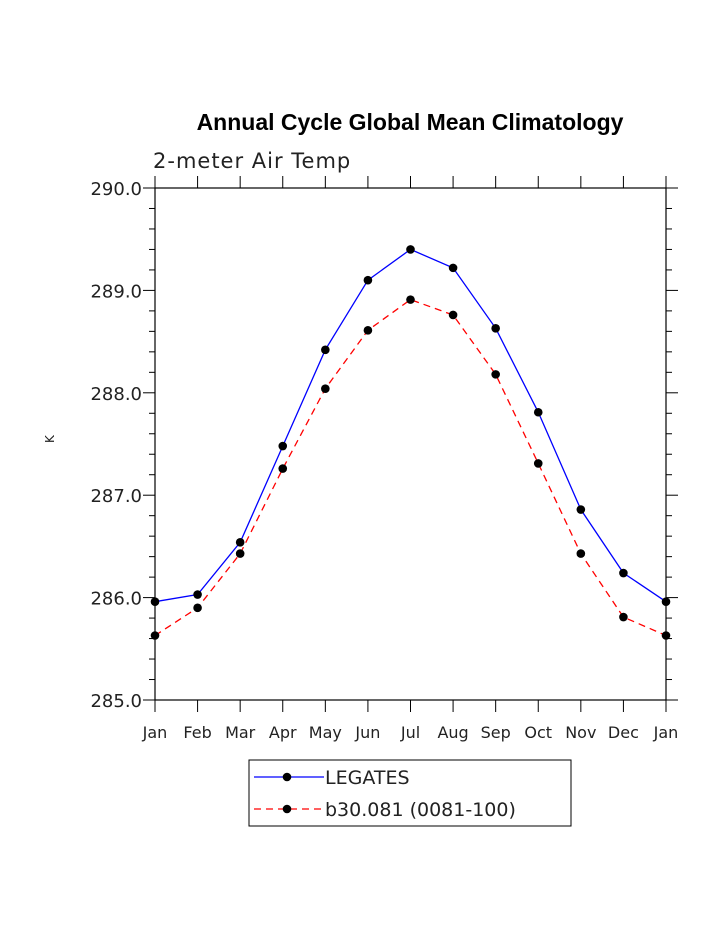 The width and height of the screenshot is (723, 935). Describe the element at coordinates (197, 732) in the screenshot. I see `x-tick-label: Feb` at that location.